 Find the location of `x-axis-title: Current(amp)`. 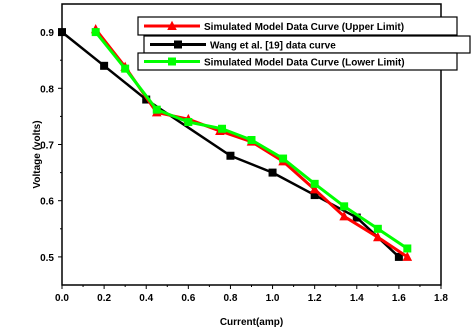

x-axis-title: Current(amp) is located at coordinates (251, 322).